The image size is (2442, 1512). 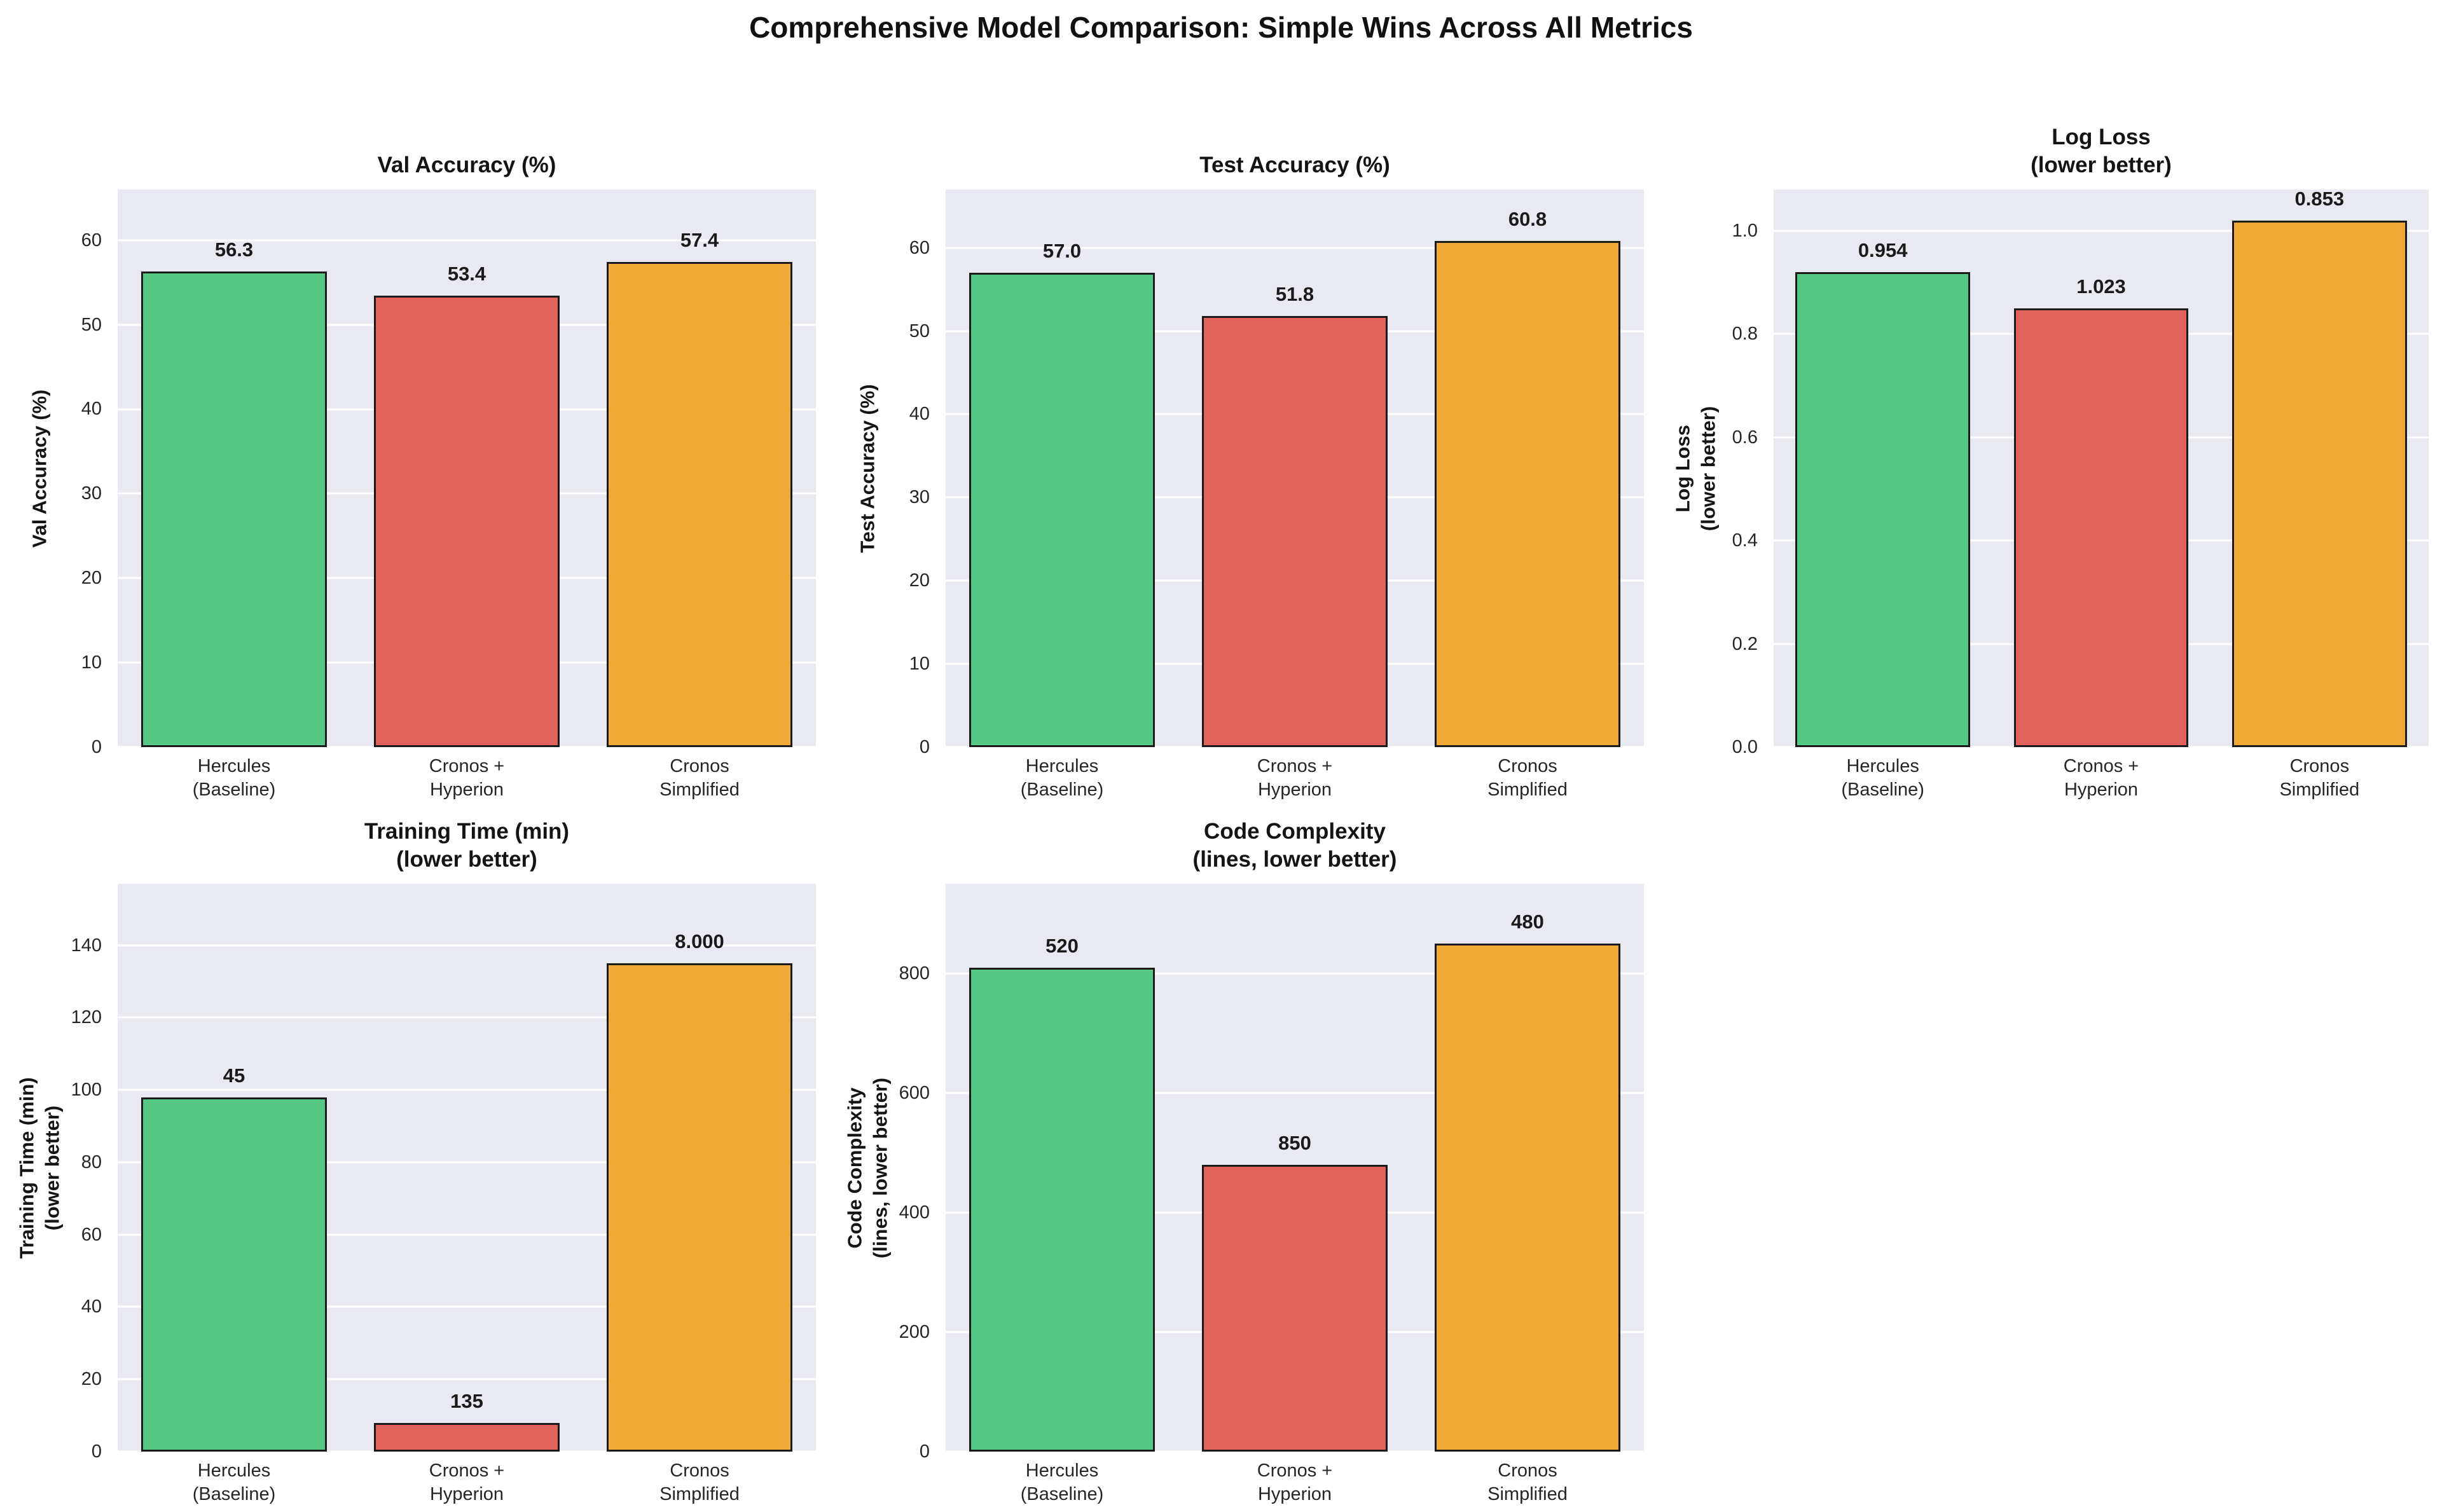 I want to click on bar-log-loss-cronos-simplified, so click(x=2319, y=483).